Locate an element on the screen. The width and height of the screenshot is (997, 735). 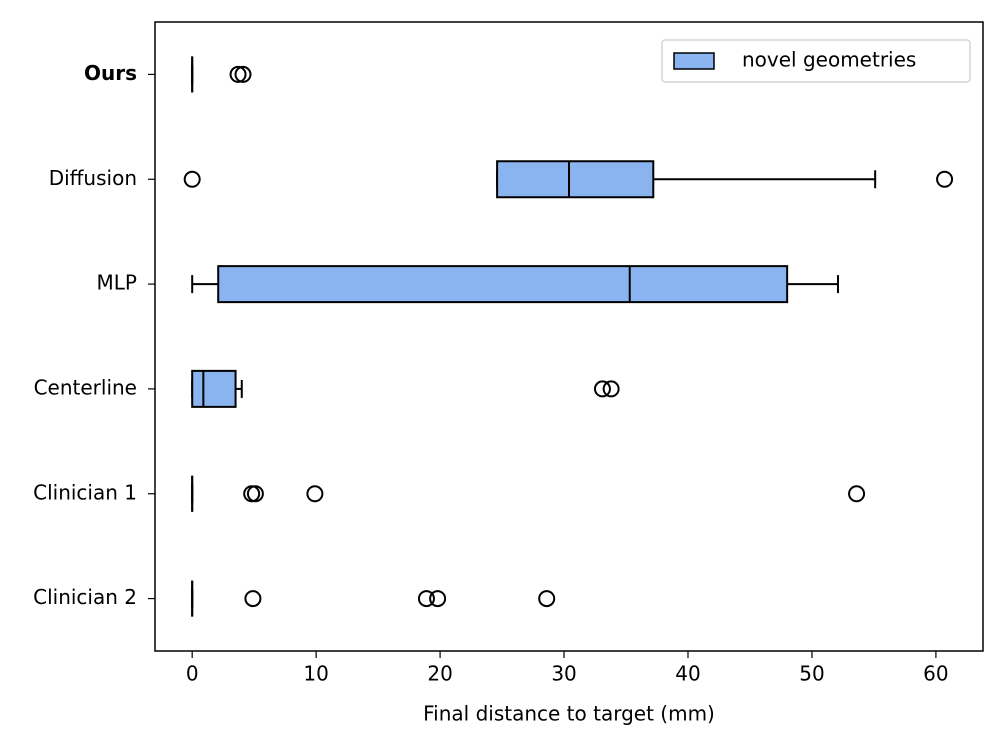
x-tick-label: 0 is located at coordinates (192, 674).